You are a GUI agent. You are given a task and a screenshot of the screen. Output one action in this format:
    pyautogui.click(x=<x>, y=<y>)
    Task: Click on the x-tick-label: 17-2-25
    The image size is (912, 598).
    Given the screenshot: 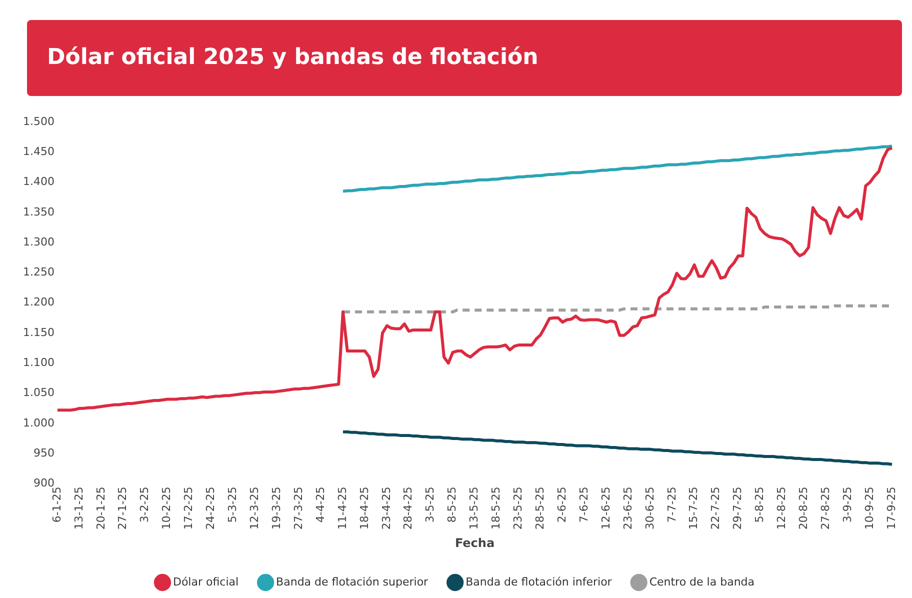 What is the action you would take?
    pyautogui.click(x=189, y=508)
    